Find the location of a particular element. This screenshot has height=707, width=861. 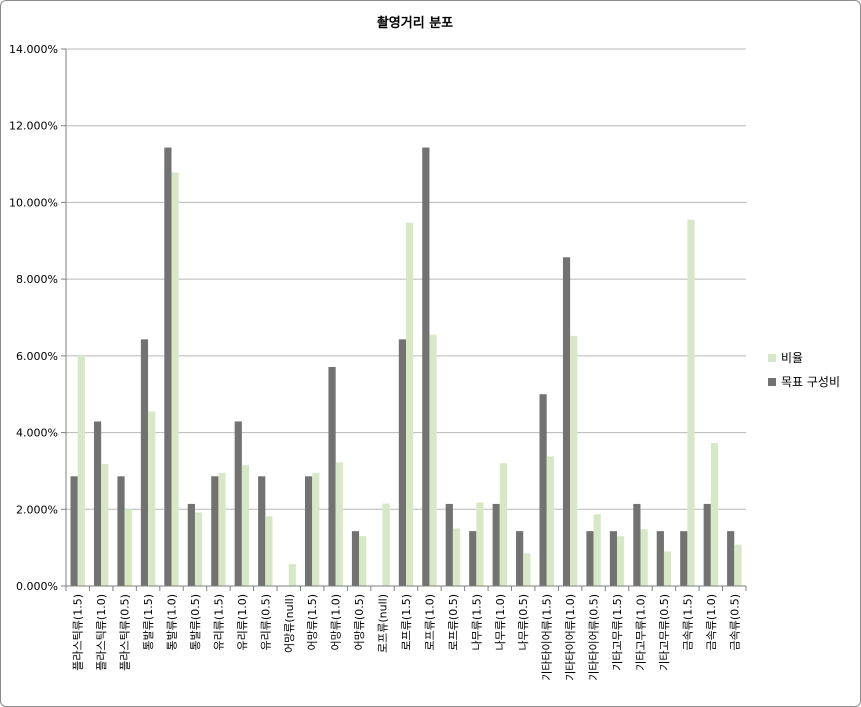

y-tick-label: 0.000% is located at coordinates (37, 586).